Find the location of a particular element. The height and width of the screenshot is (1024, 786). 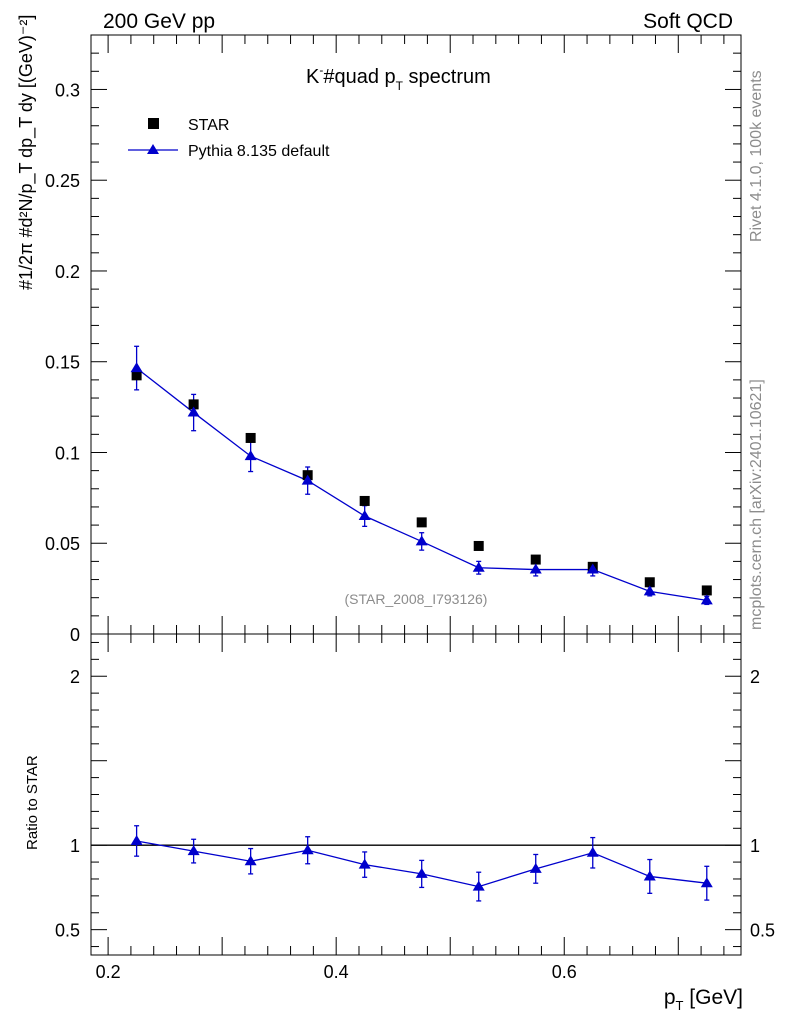

x-axis-label-sub: T is located at coordinates (680, 1005).